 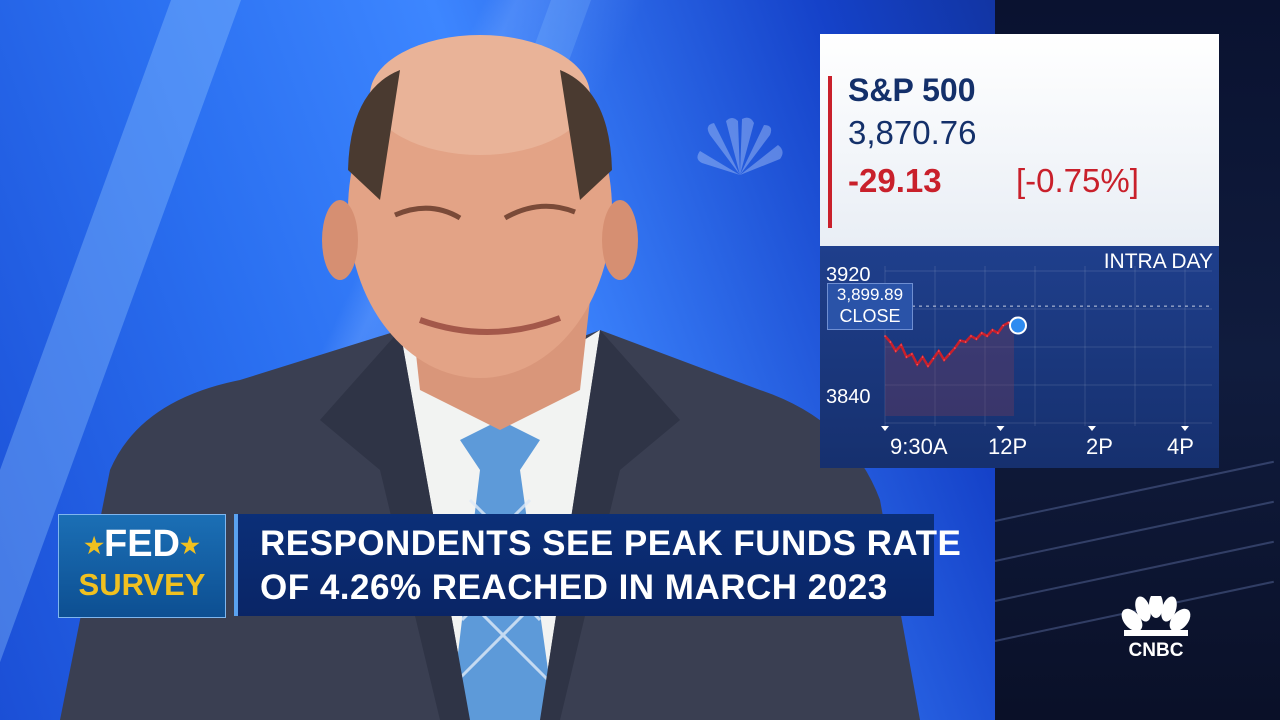 I want to click on peacock-watermark-icon, so click(x=740, y=146).